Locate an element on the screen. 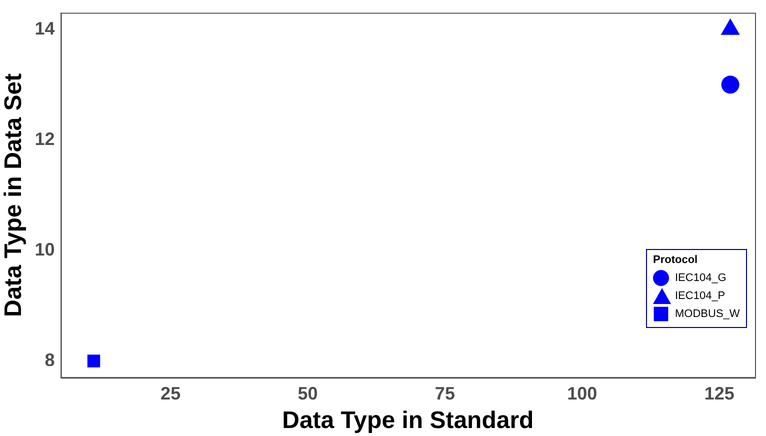 This screenshot has width=766, height=436. legend-label: IEC104_G is located at coordinates (700, 278).